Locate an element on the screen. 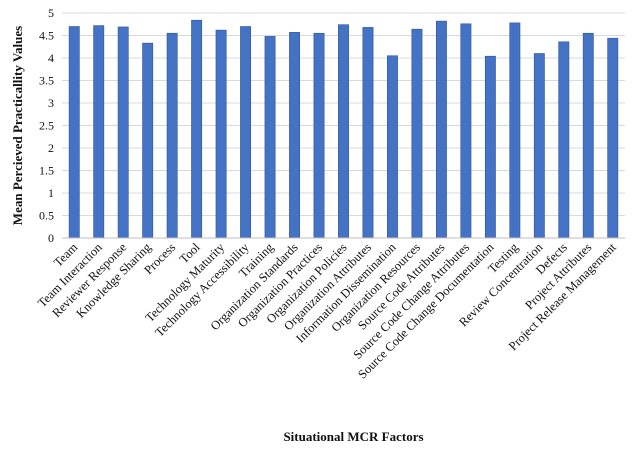 This screenshot has width=636, height=456. y-tick-label: 0 is located at coordinates (51, 238).